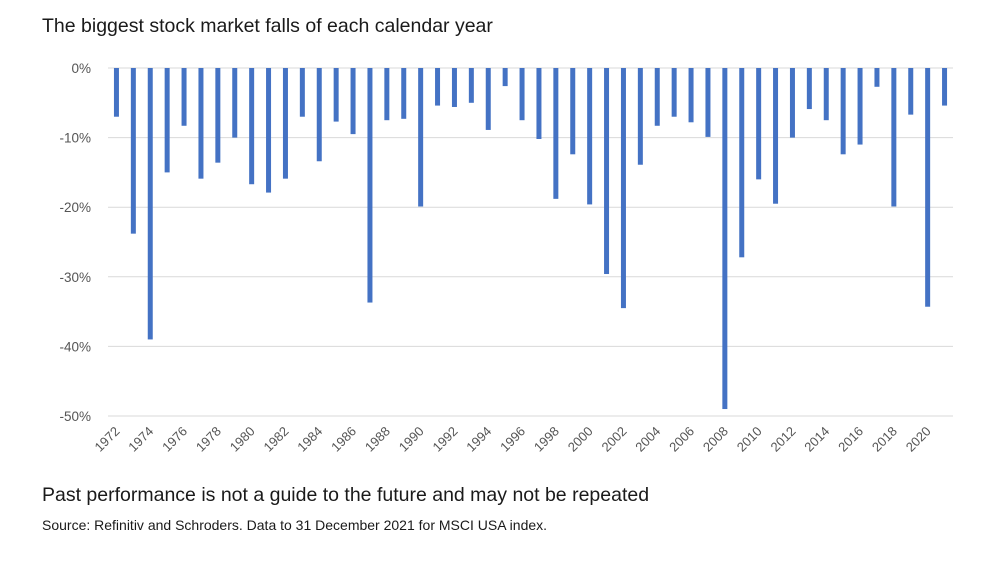 Image resolution: width=983 pixels, height=566 pixels. I want to click on bar-2015, so click(843, 111).